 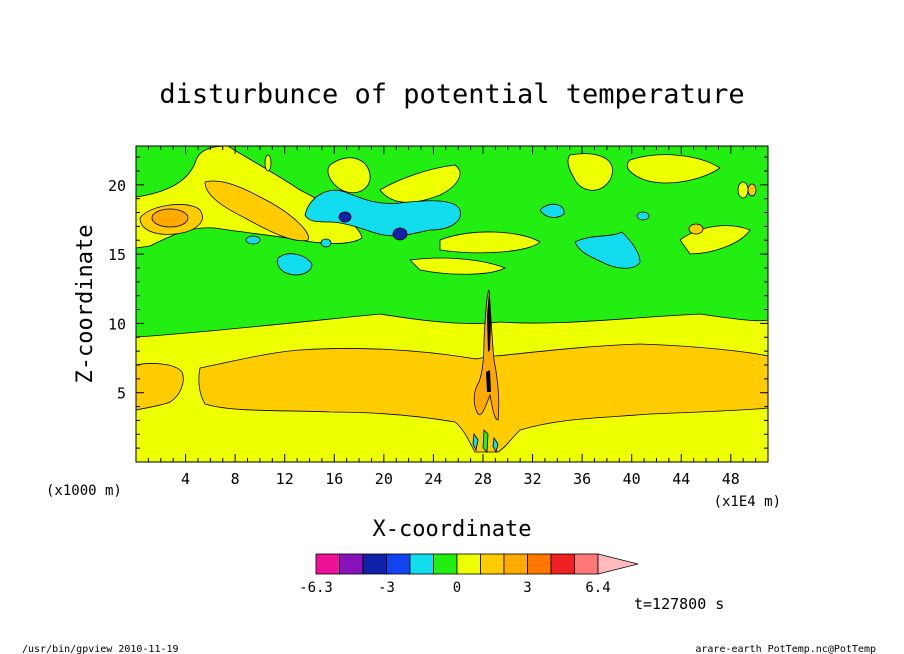 What do you see at coordinates (117, 186) in the screenshot?
I see `y-tick-label: 20` at bounding box center [117, 186].